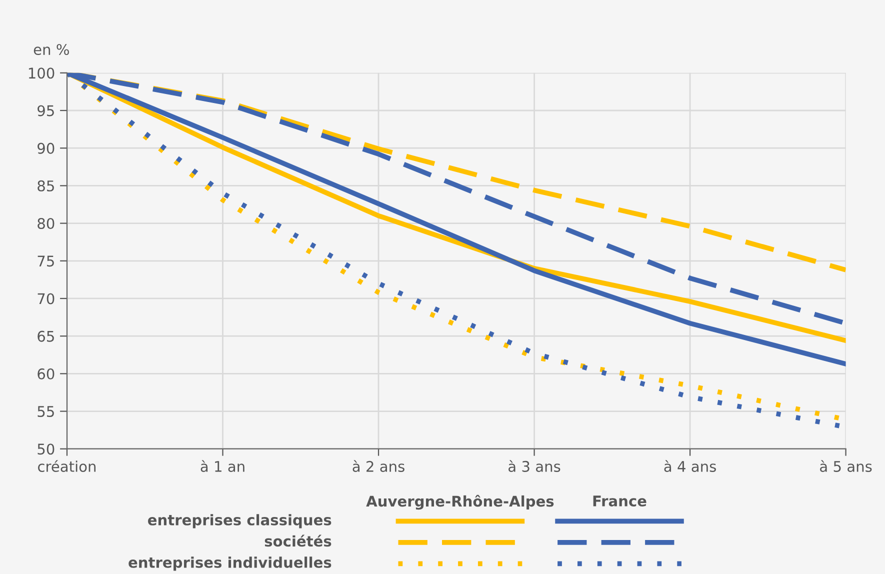 The image size is (885, 574). Describe the element at coordinates (46, 186) in the screenshot. I see `y-tick-label: 85` at that location.